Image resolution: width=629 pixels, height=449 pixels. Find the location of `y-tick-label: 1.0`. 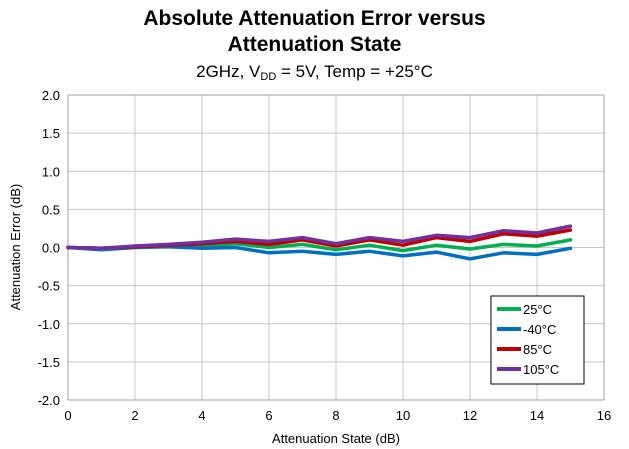

y-tick-label: 1.0 is located at coordinates (51, 171).